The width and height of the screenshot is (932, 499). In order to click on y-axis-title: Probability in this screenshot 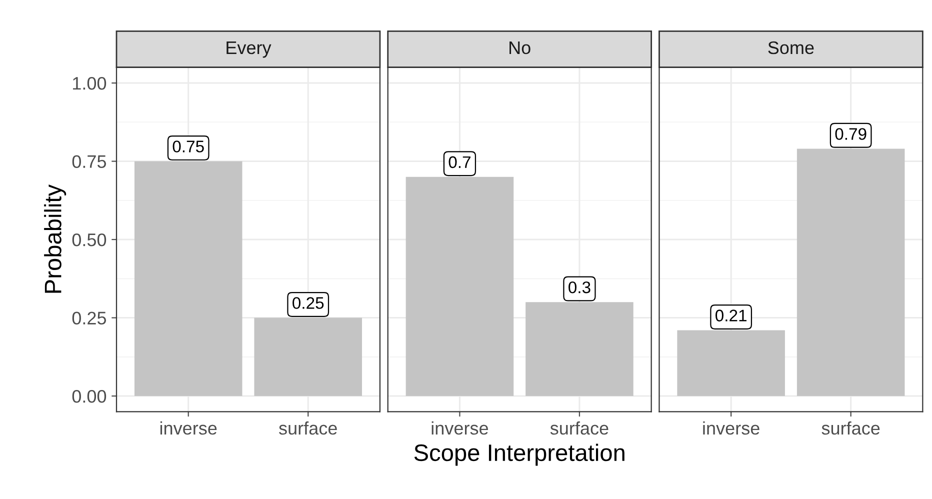, I will do `click(55, 238)`.